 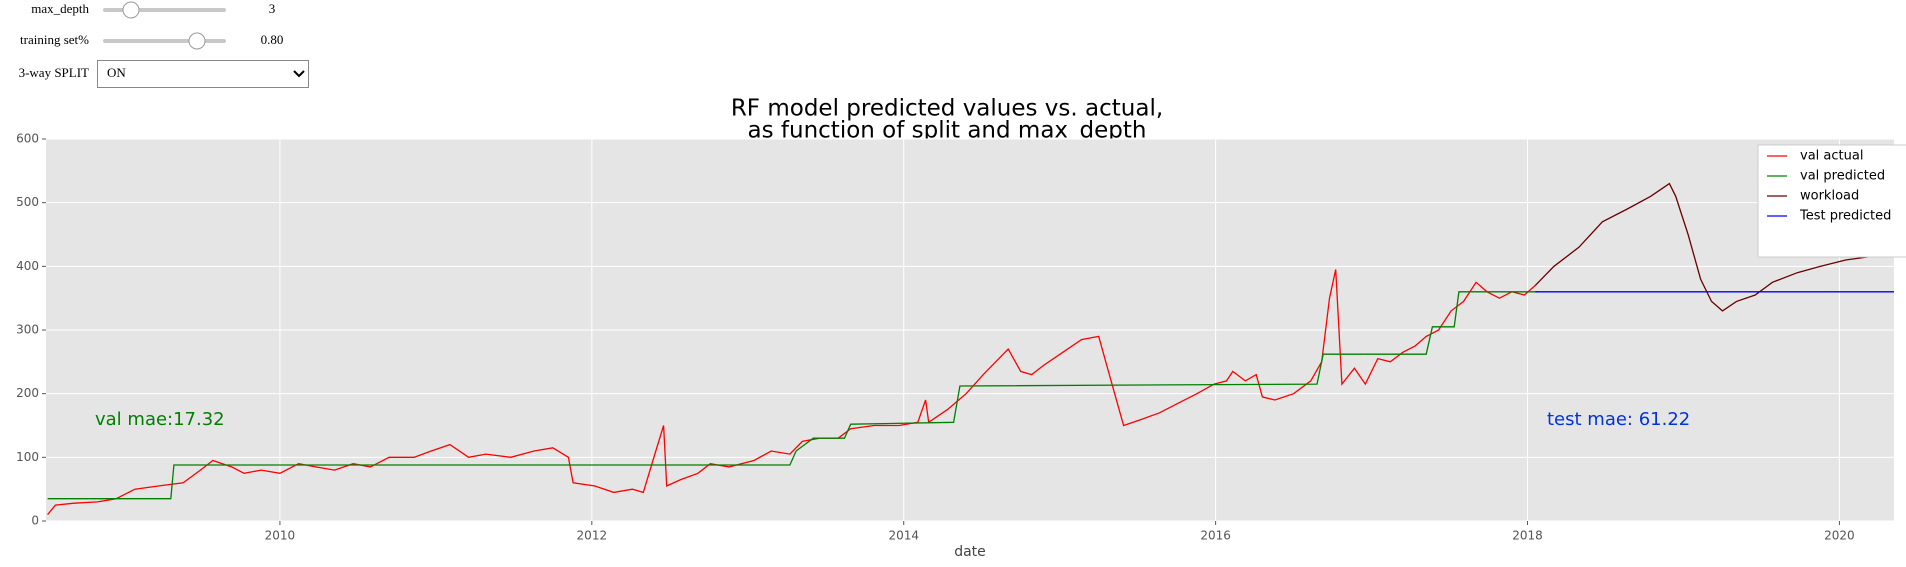 What do you see at coordinates (280, 536) in the screenshot?
I see `x-tick-label: 2010` at bounding box center [280, 536].